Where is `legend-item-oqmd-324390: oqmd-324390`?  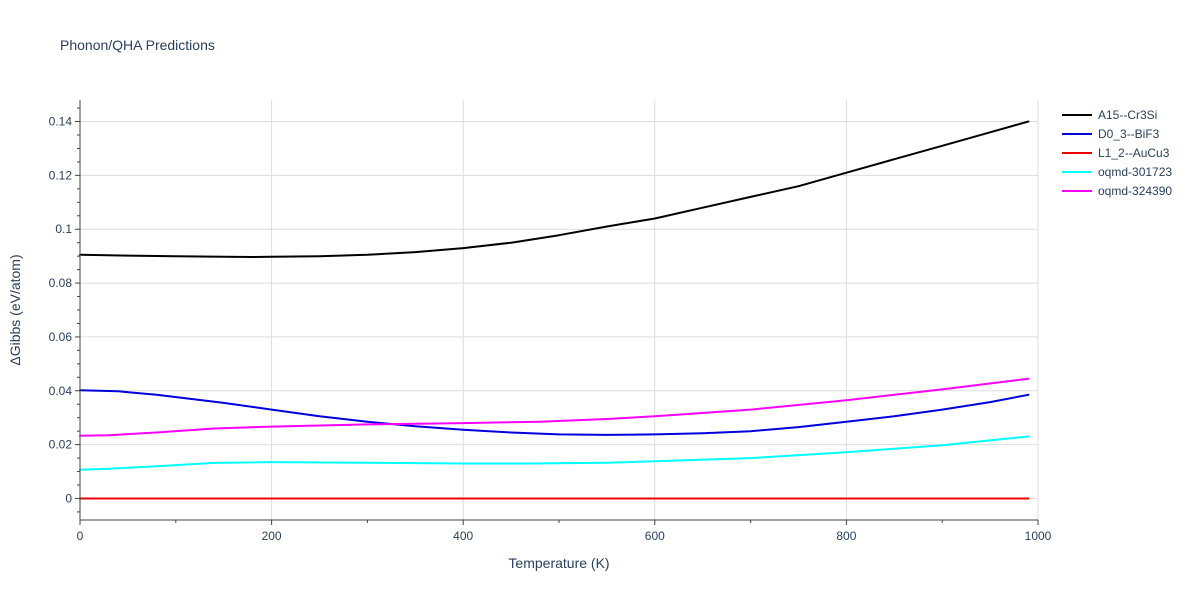 legend-item-oqmd-324390: oqmd-324390 is located at coordinates (1117, 191).